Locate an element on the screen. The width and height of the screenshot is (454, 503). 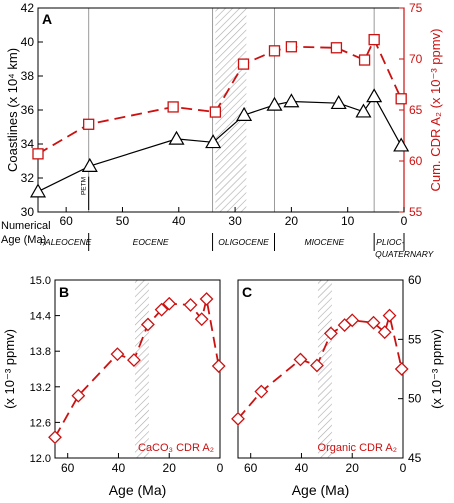
panel-a-age-label: Age (Ma) is located at coordinates (23, 240).